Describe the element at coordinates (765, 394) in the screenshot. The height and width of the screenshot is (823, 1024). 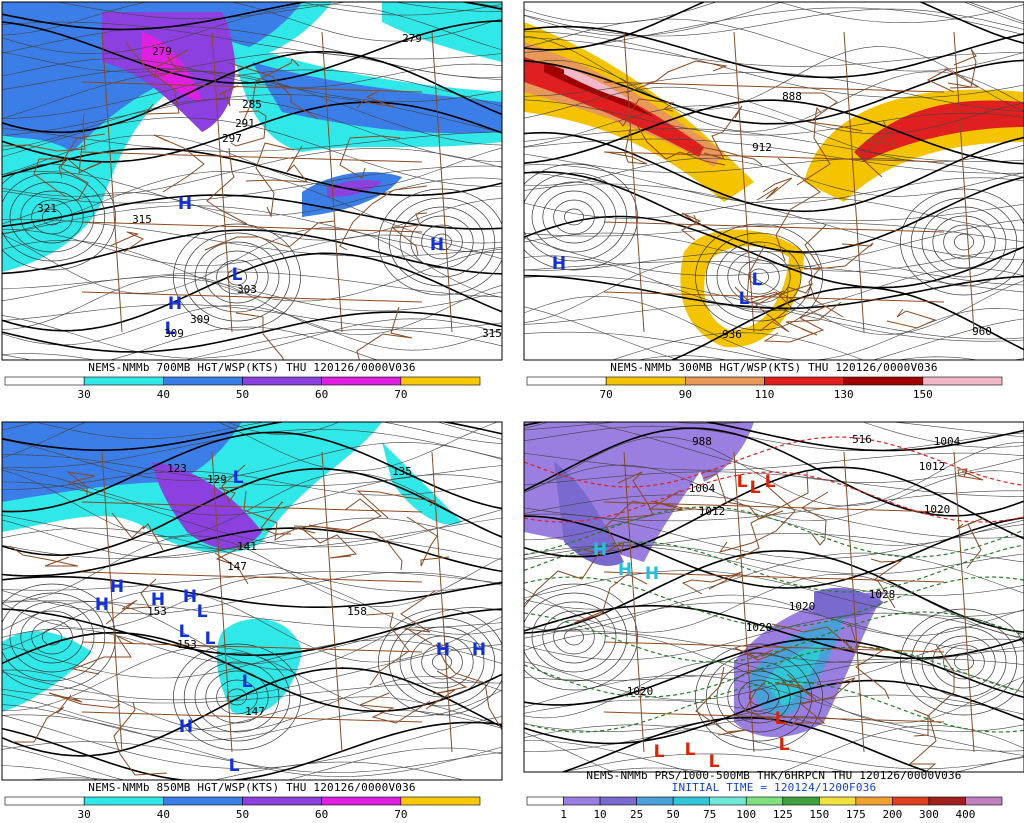
I see `colorbar-label: 110` at that location.